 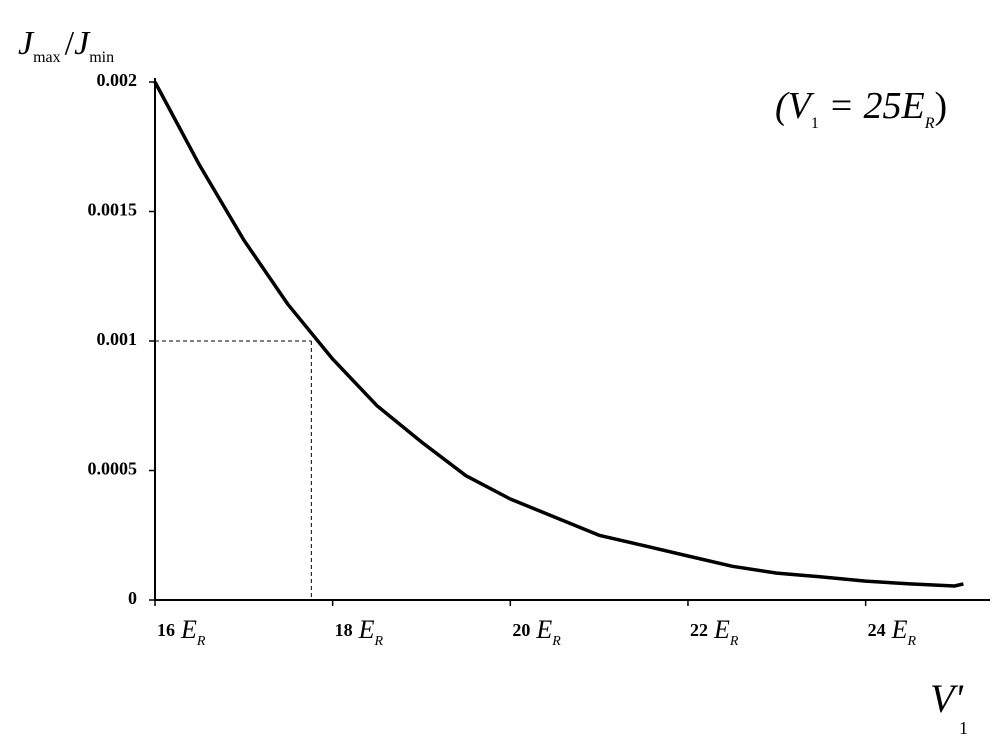 I want to click on x-tick-value: 24, so click(x=877, y=630).